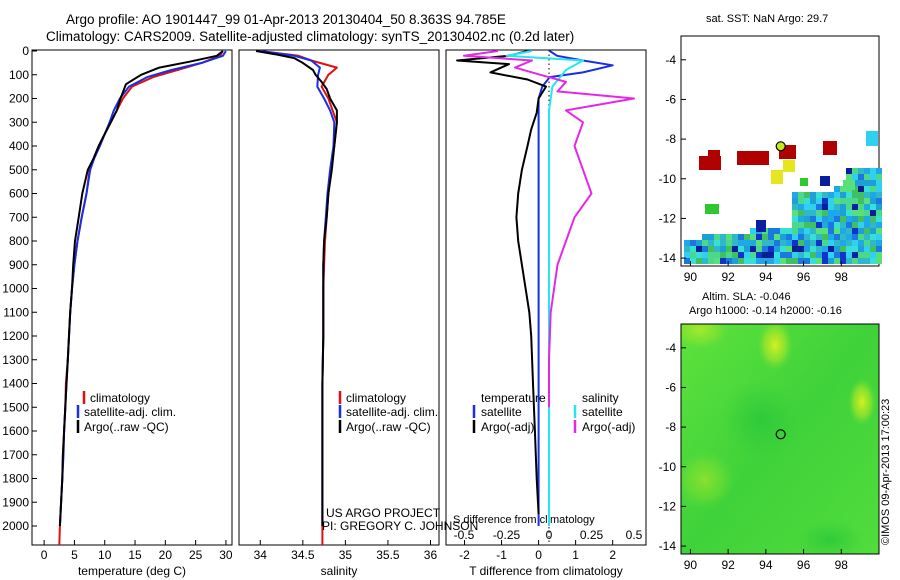 Image resolution: width=900 pixels, height=580 pixels. Describe the element at coordinates (16, 312) in the screenshot. I see `depth-tick-label: 1100` at that location.